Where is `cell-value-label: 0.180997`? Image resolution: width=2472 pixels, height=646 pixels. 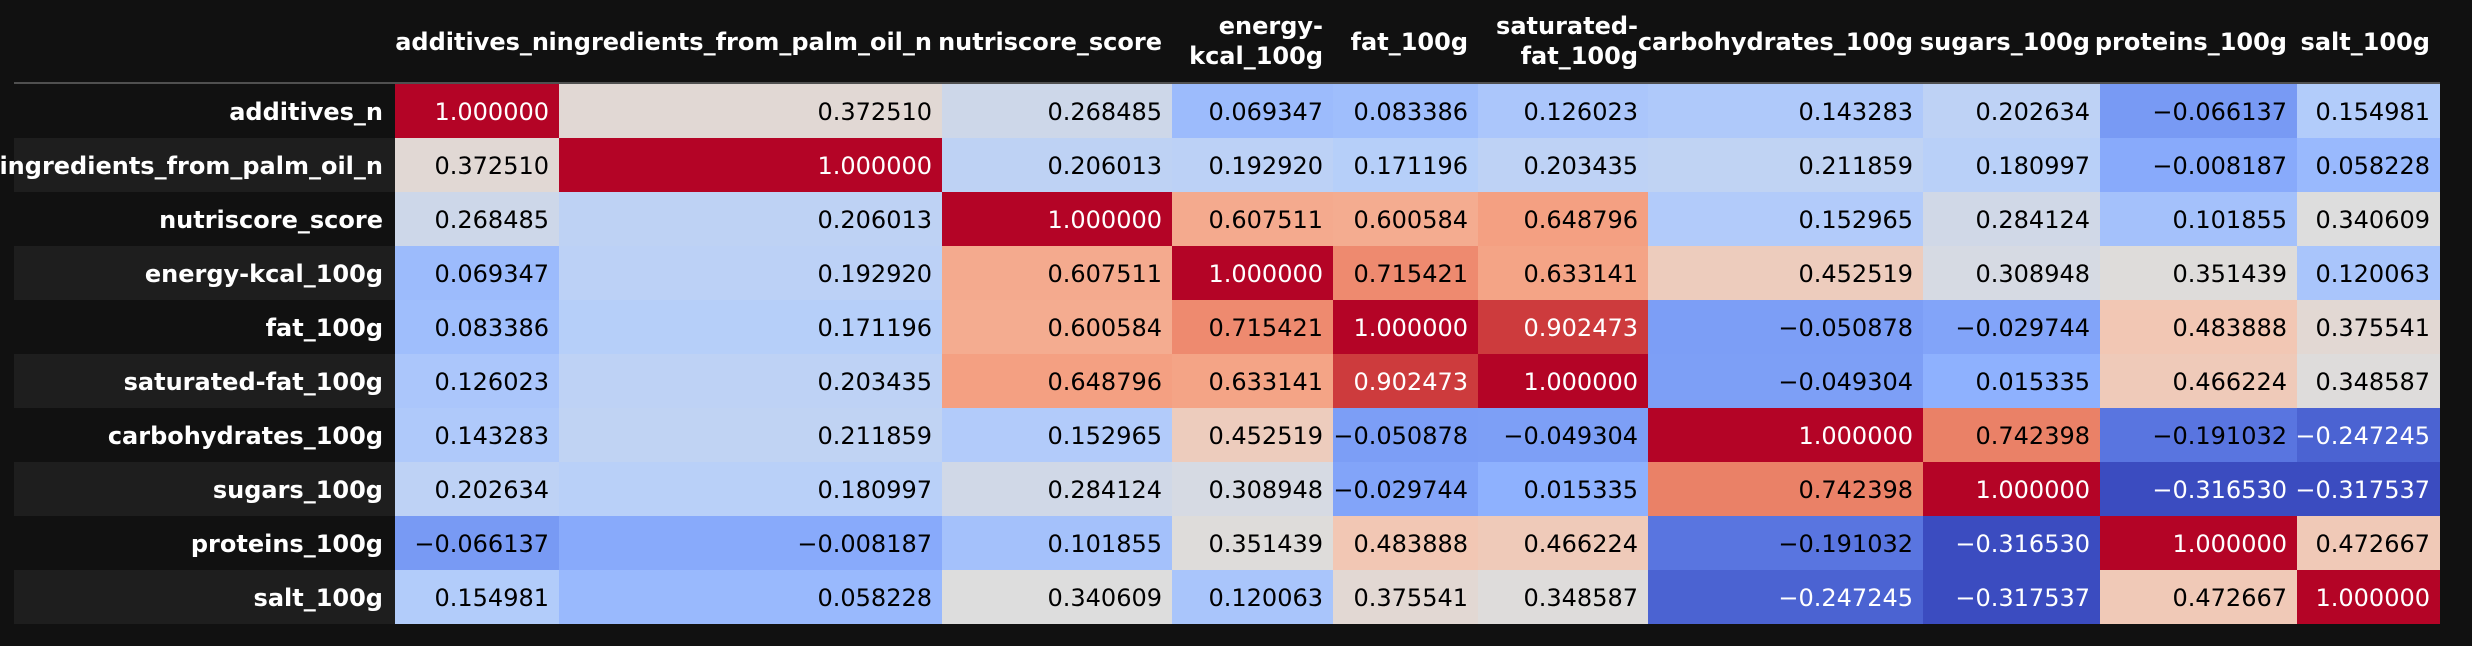 cell-value-label: 0.180997 is located at coordinates (2032, 166).